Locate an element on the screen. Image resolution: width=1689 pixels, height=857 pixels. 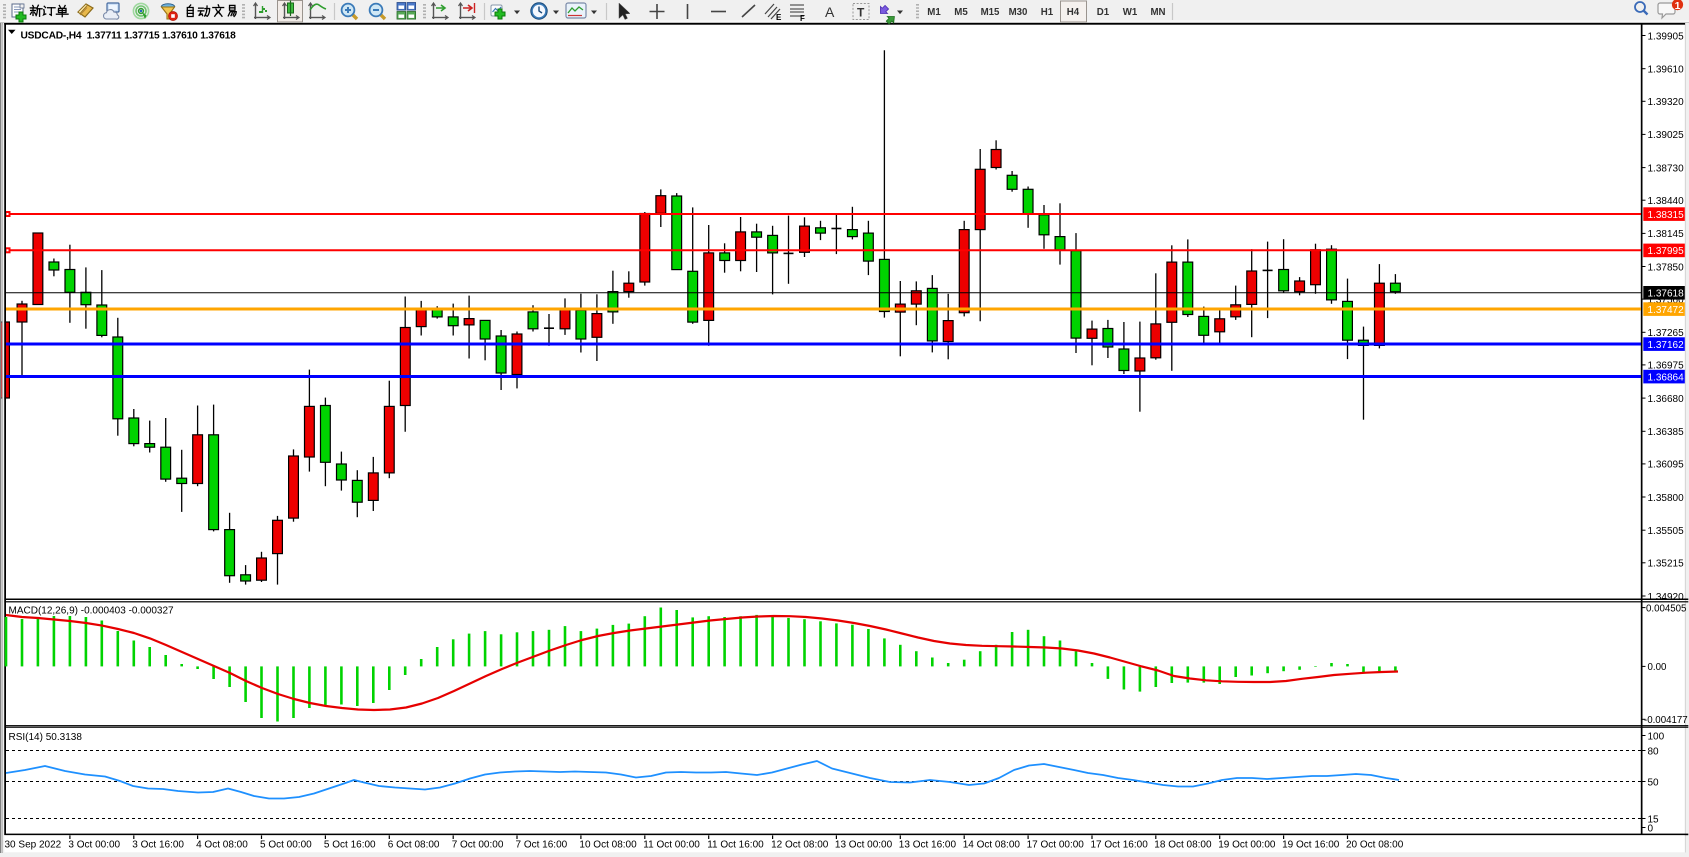
svg-text: 1.36385 is located at coordinates (1666, 432).